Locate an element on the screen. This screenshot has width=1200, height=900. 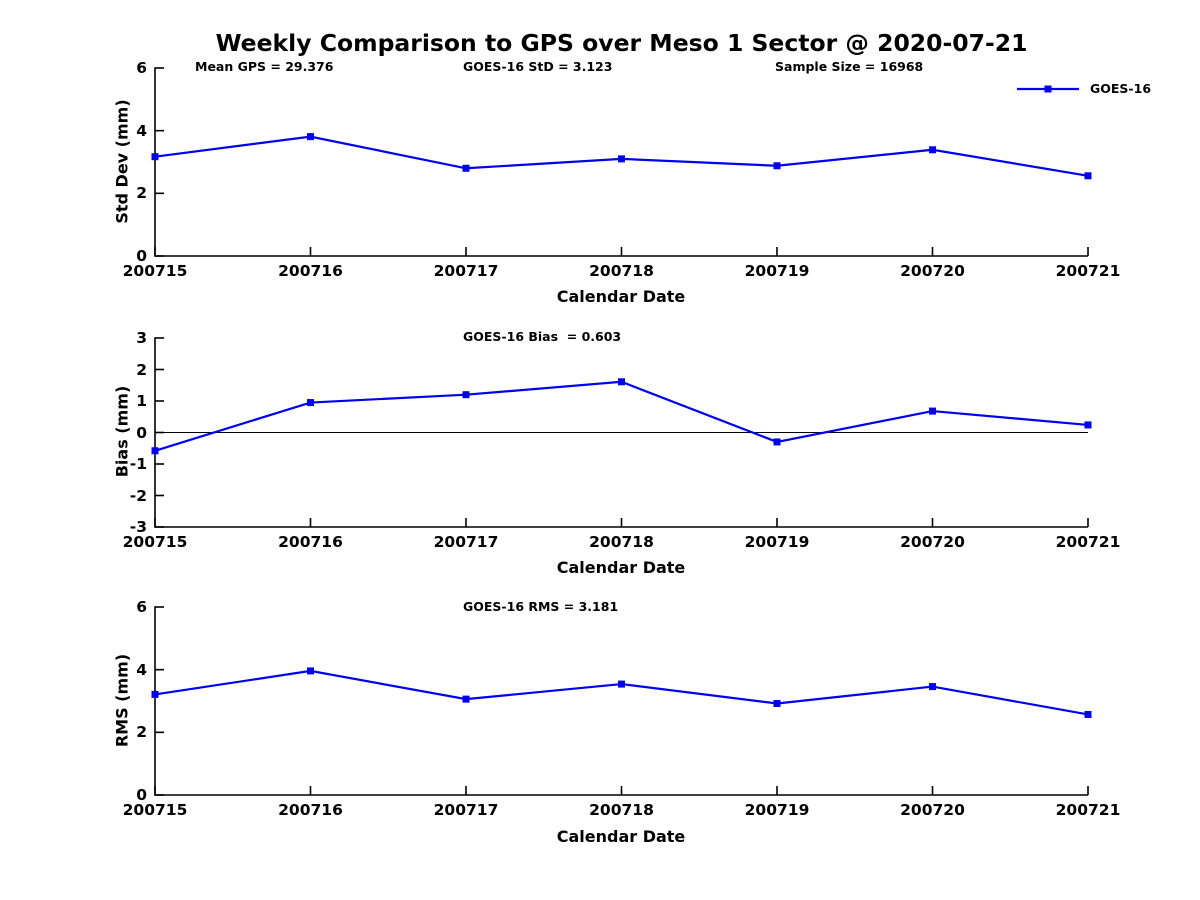
std-dev-x-tick-label: 200716 is located at coordinates (310, 271).